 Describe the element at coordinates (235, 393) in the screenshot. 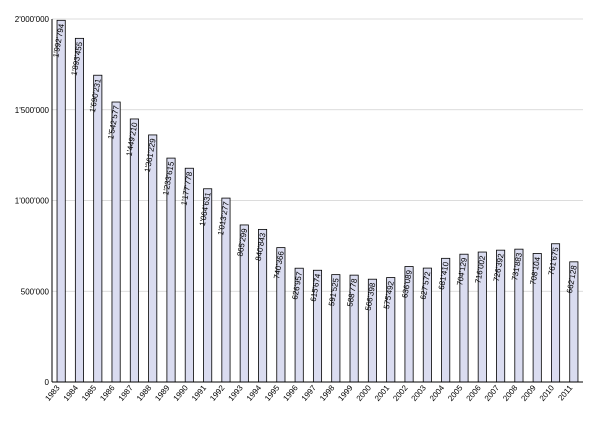

I see `x-tick-label: 1993` at that location.